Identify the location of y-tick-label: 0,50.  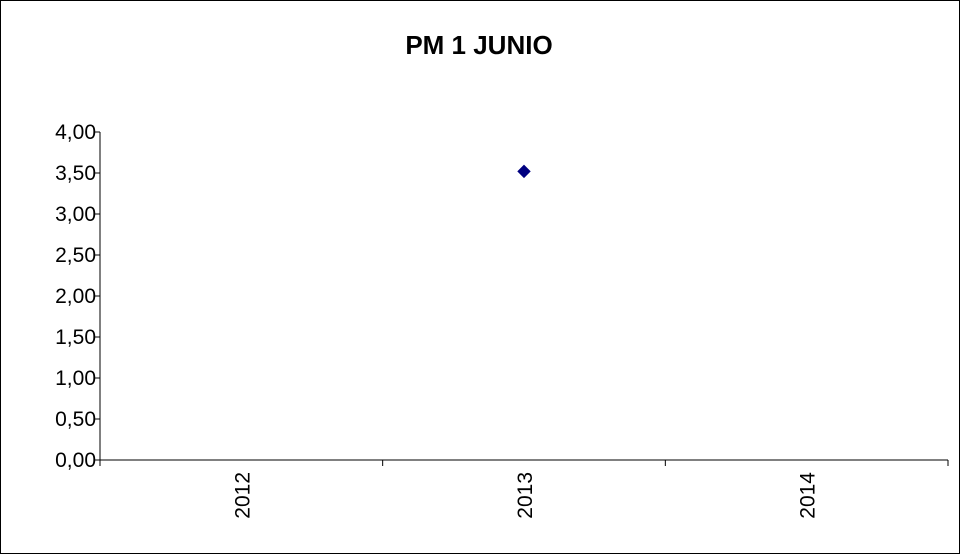
(75, 419).